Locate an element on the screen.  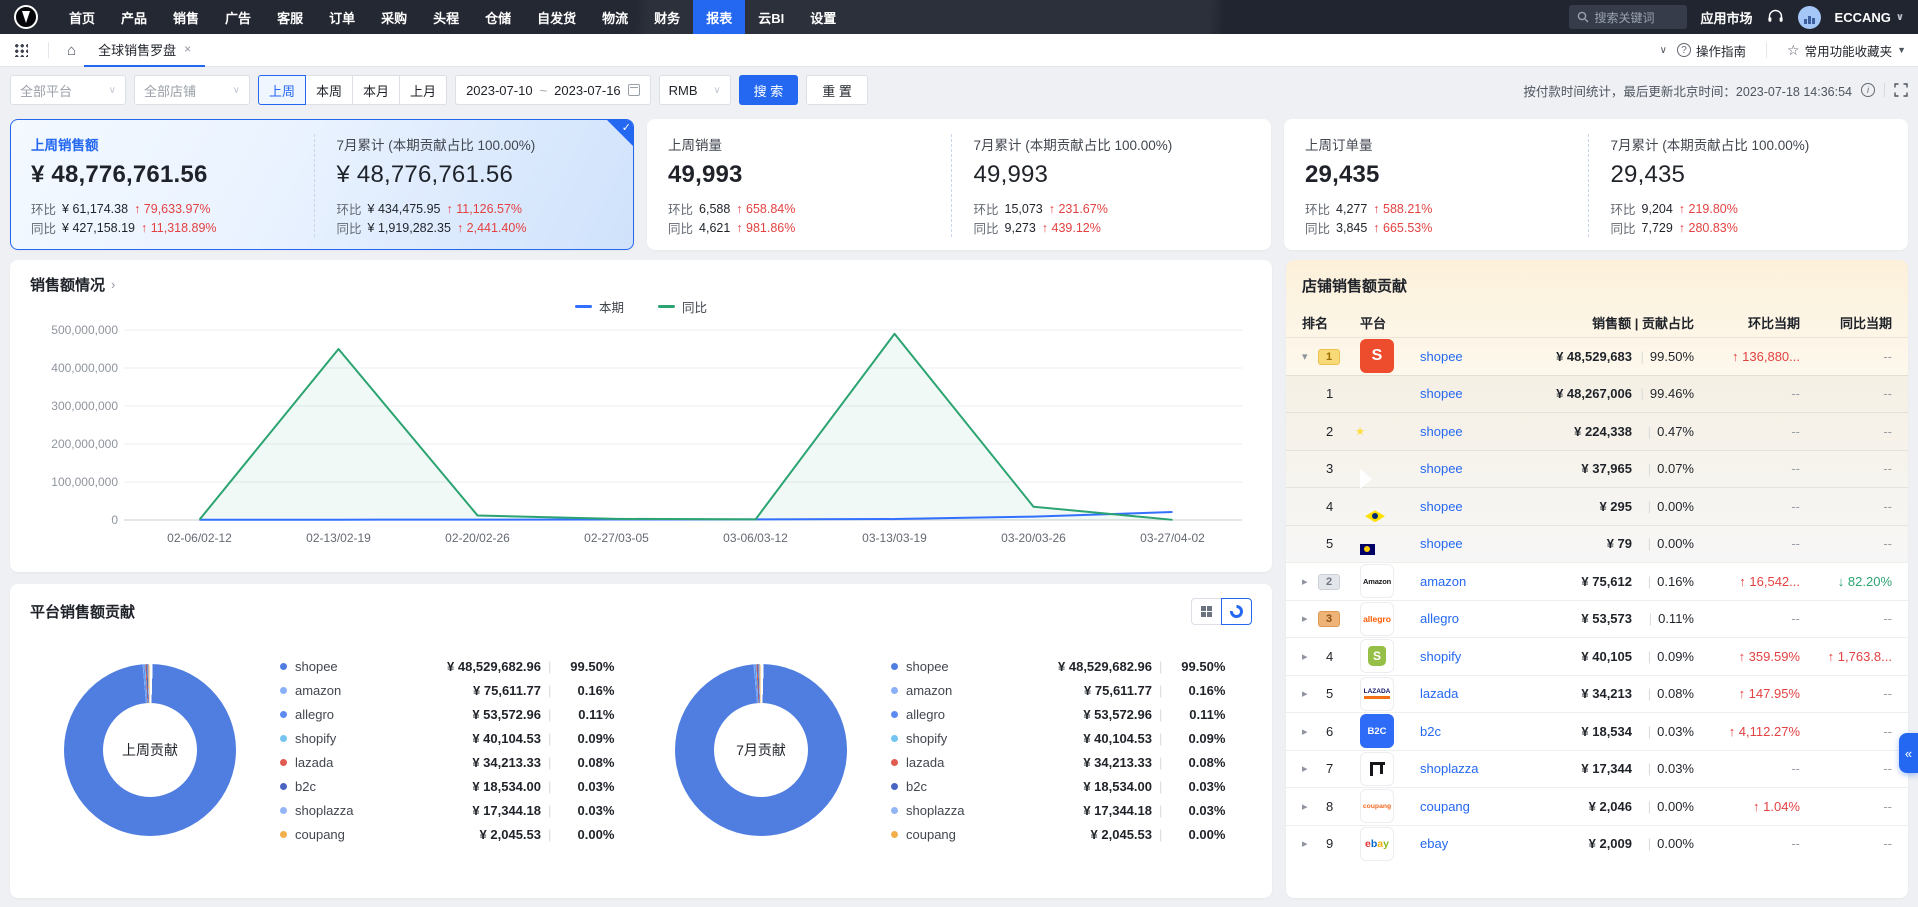
info-icon: i is located at coordinates (1868, 90).